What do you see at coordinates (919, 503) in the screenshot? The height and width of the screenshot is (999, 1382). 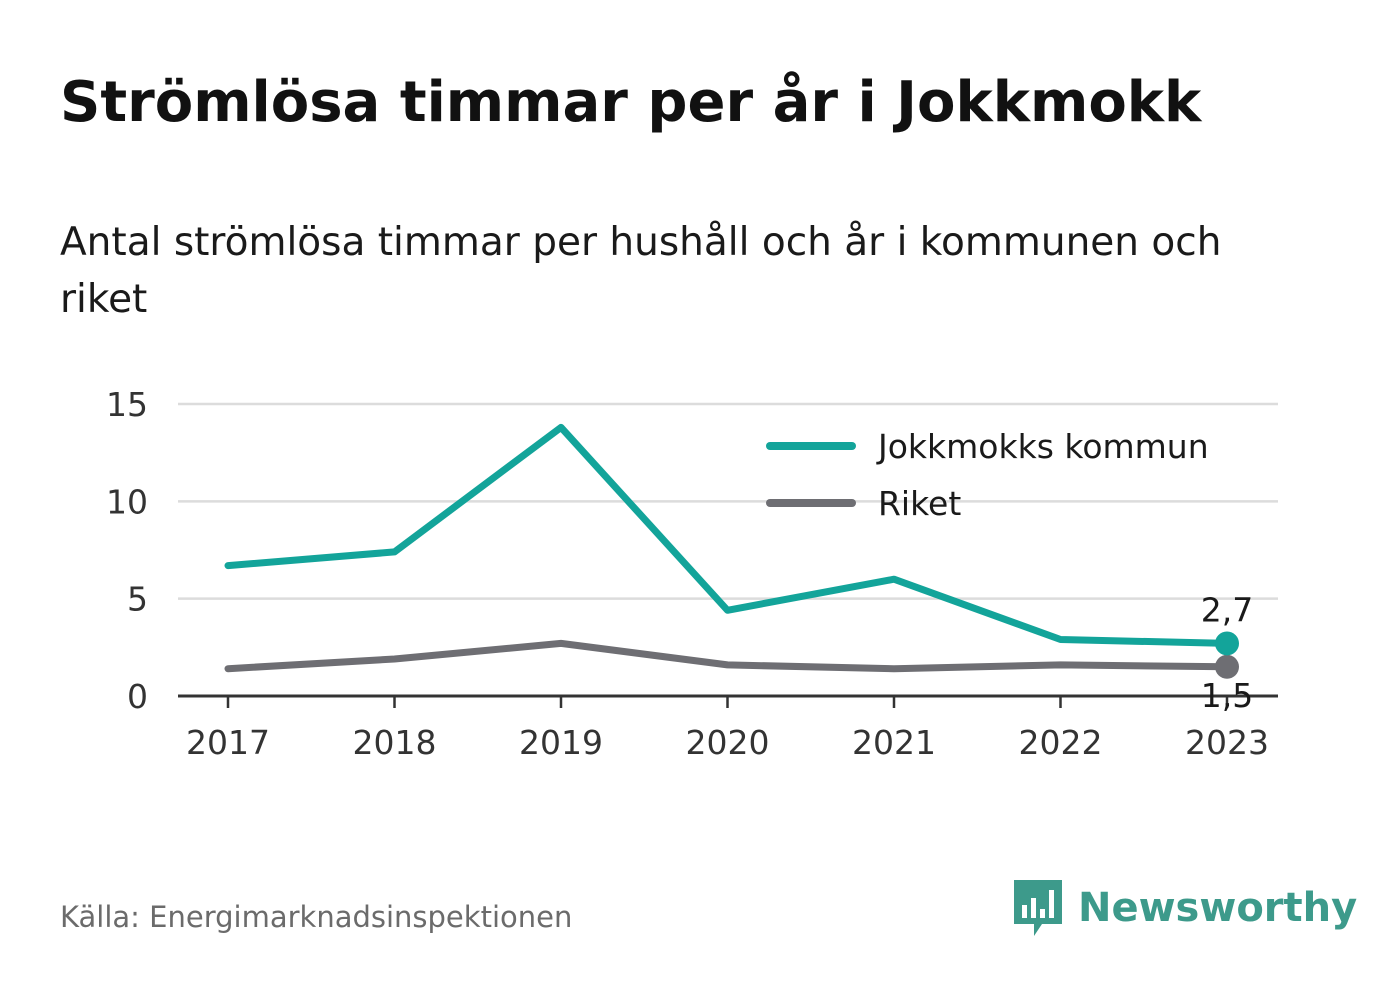 I see `legend-label: Riket` at bounding box center [919, 503].